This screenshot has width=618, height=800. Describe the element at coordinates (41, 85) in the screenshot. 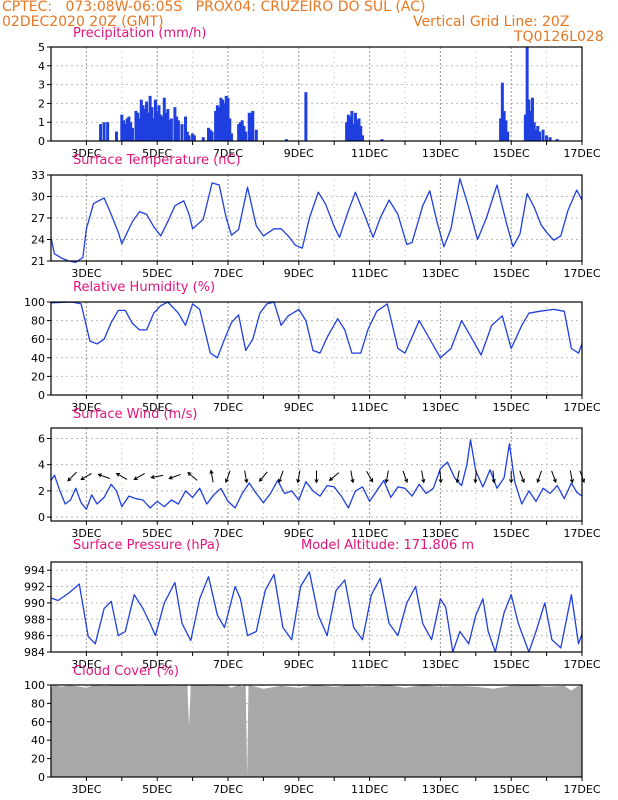

I see `y-tick-label: 3` at that location.